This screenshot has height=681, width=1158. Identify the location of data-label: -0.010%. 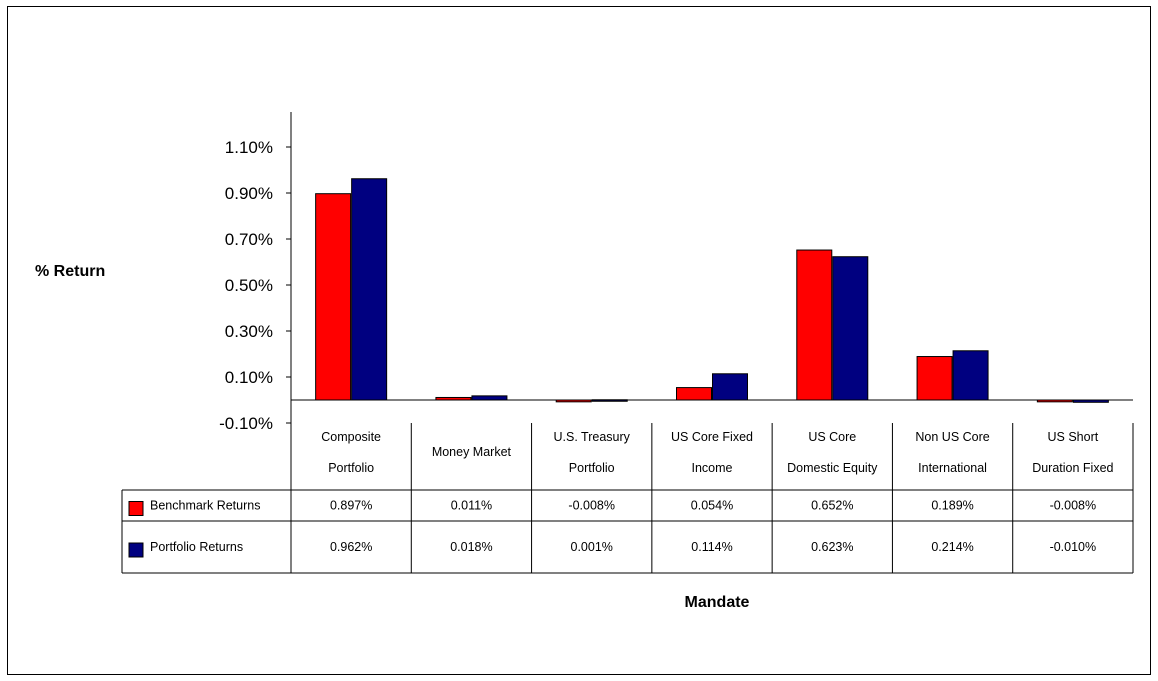
(1073, 547).